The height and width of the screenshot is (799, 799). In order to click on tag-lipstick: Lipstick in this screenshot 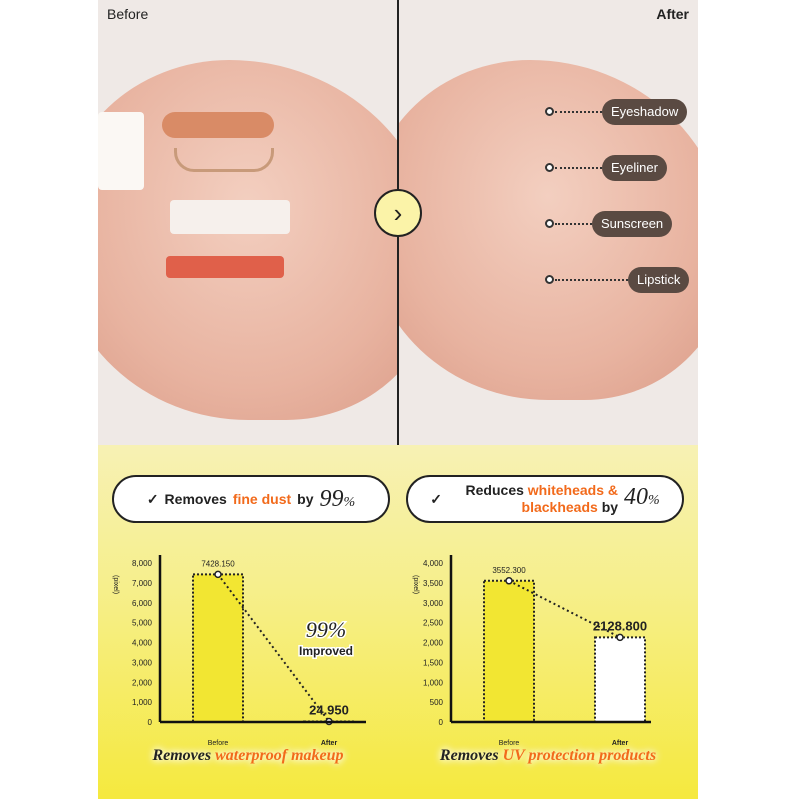, I will do `click(659, 280)`.